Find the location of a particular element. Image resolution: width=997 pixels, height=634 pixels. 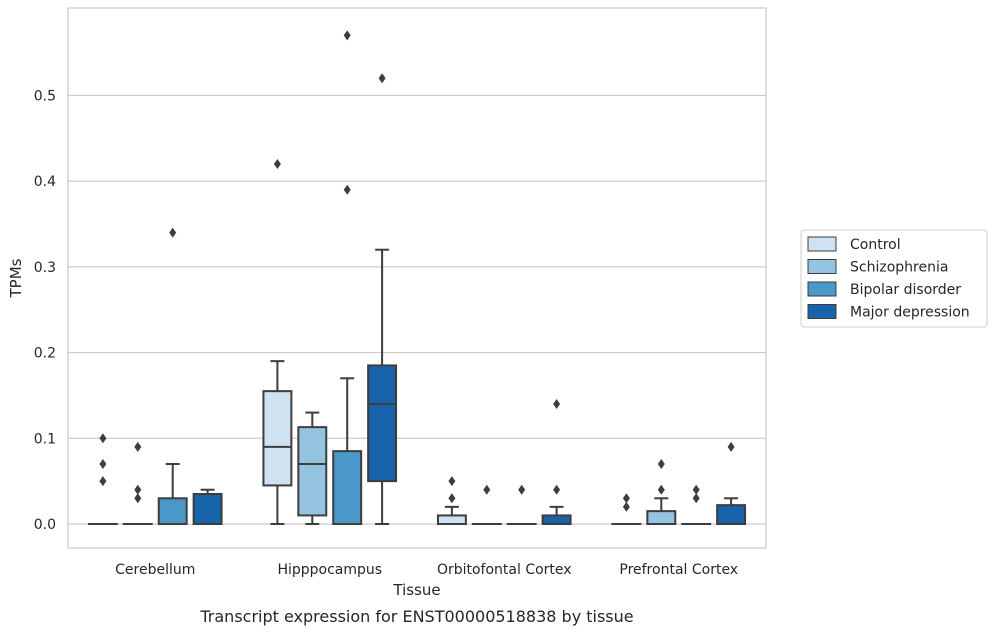

y-tick-label: 0.2 is located at coordinates (45, 354).